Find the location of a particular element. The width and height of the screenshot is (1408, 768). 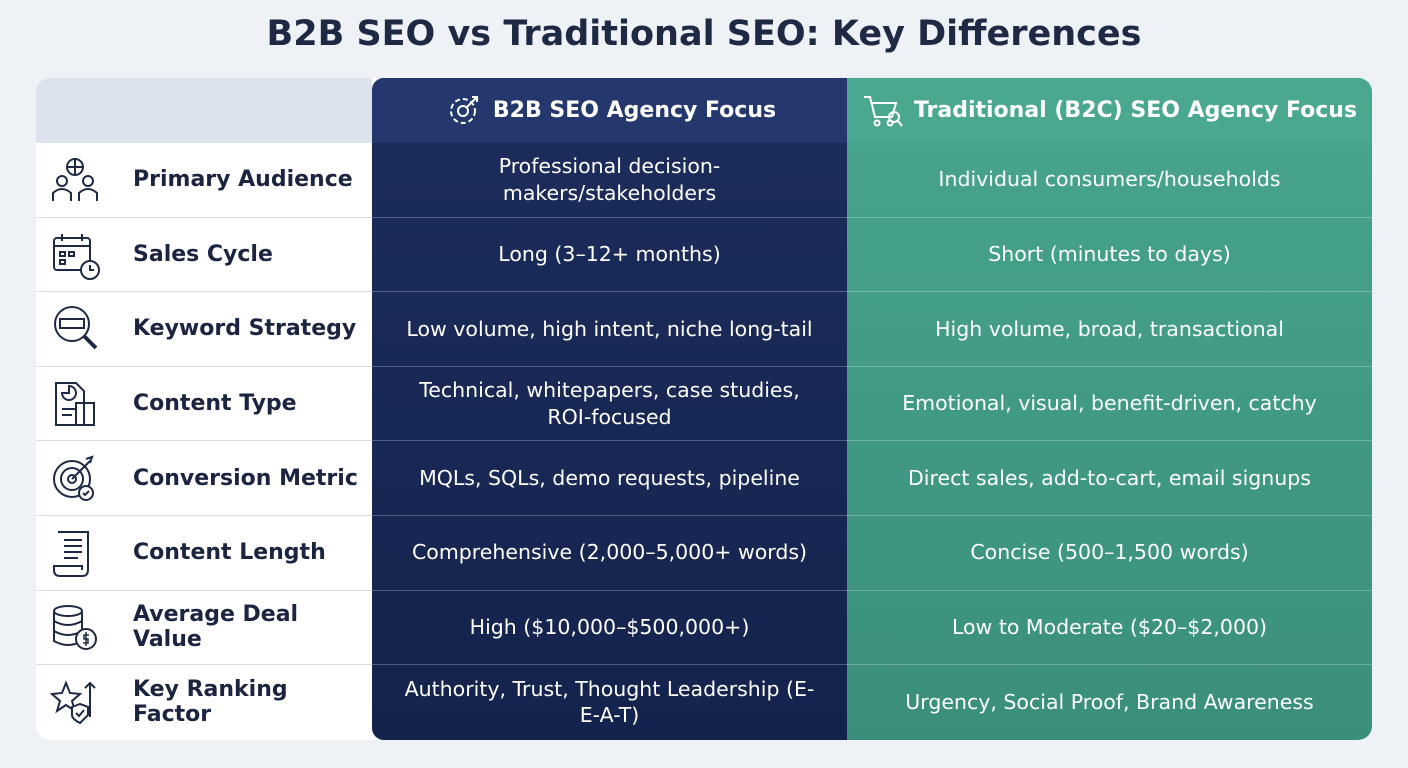

row-label-cell: Content Length is located at coordinates (204, 553).